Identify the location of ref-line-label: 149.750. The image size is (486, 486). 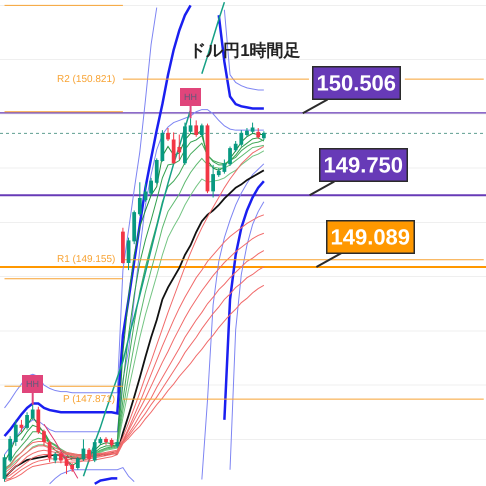
(364, 165).